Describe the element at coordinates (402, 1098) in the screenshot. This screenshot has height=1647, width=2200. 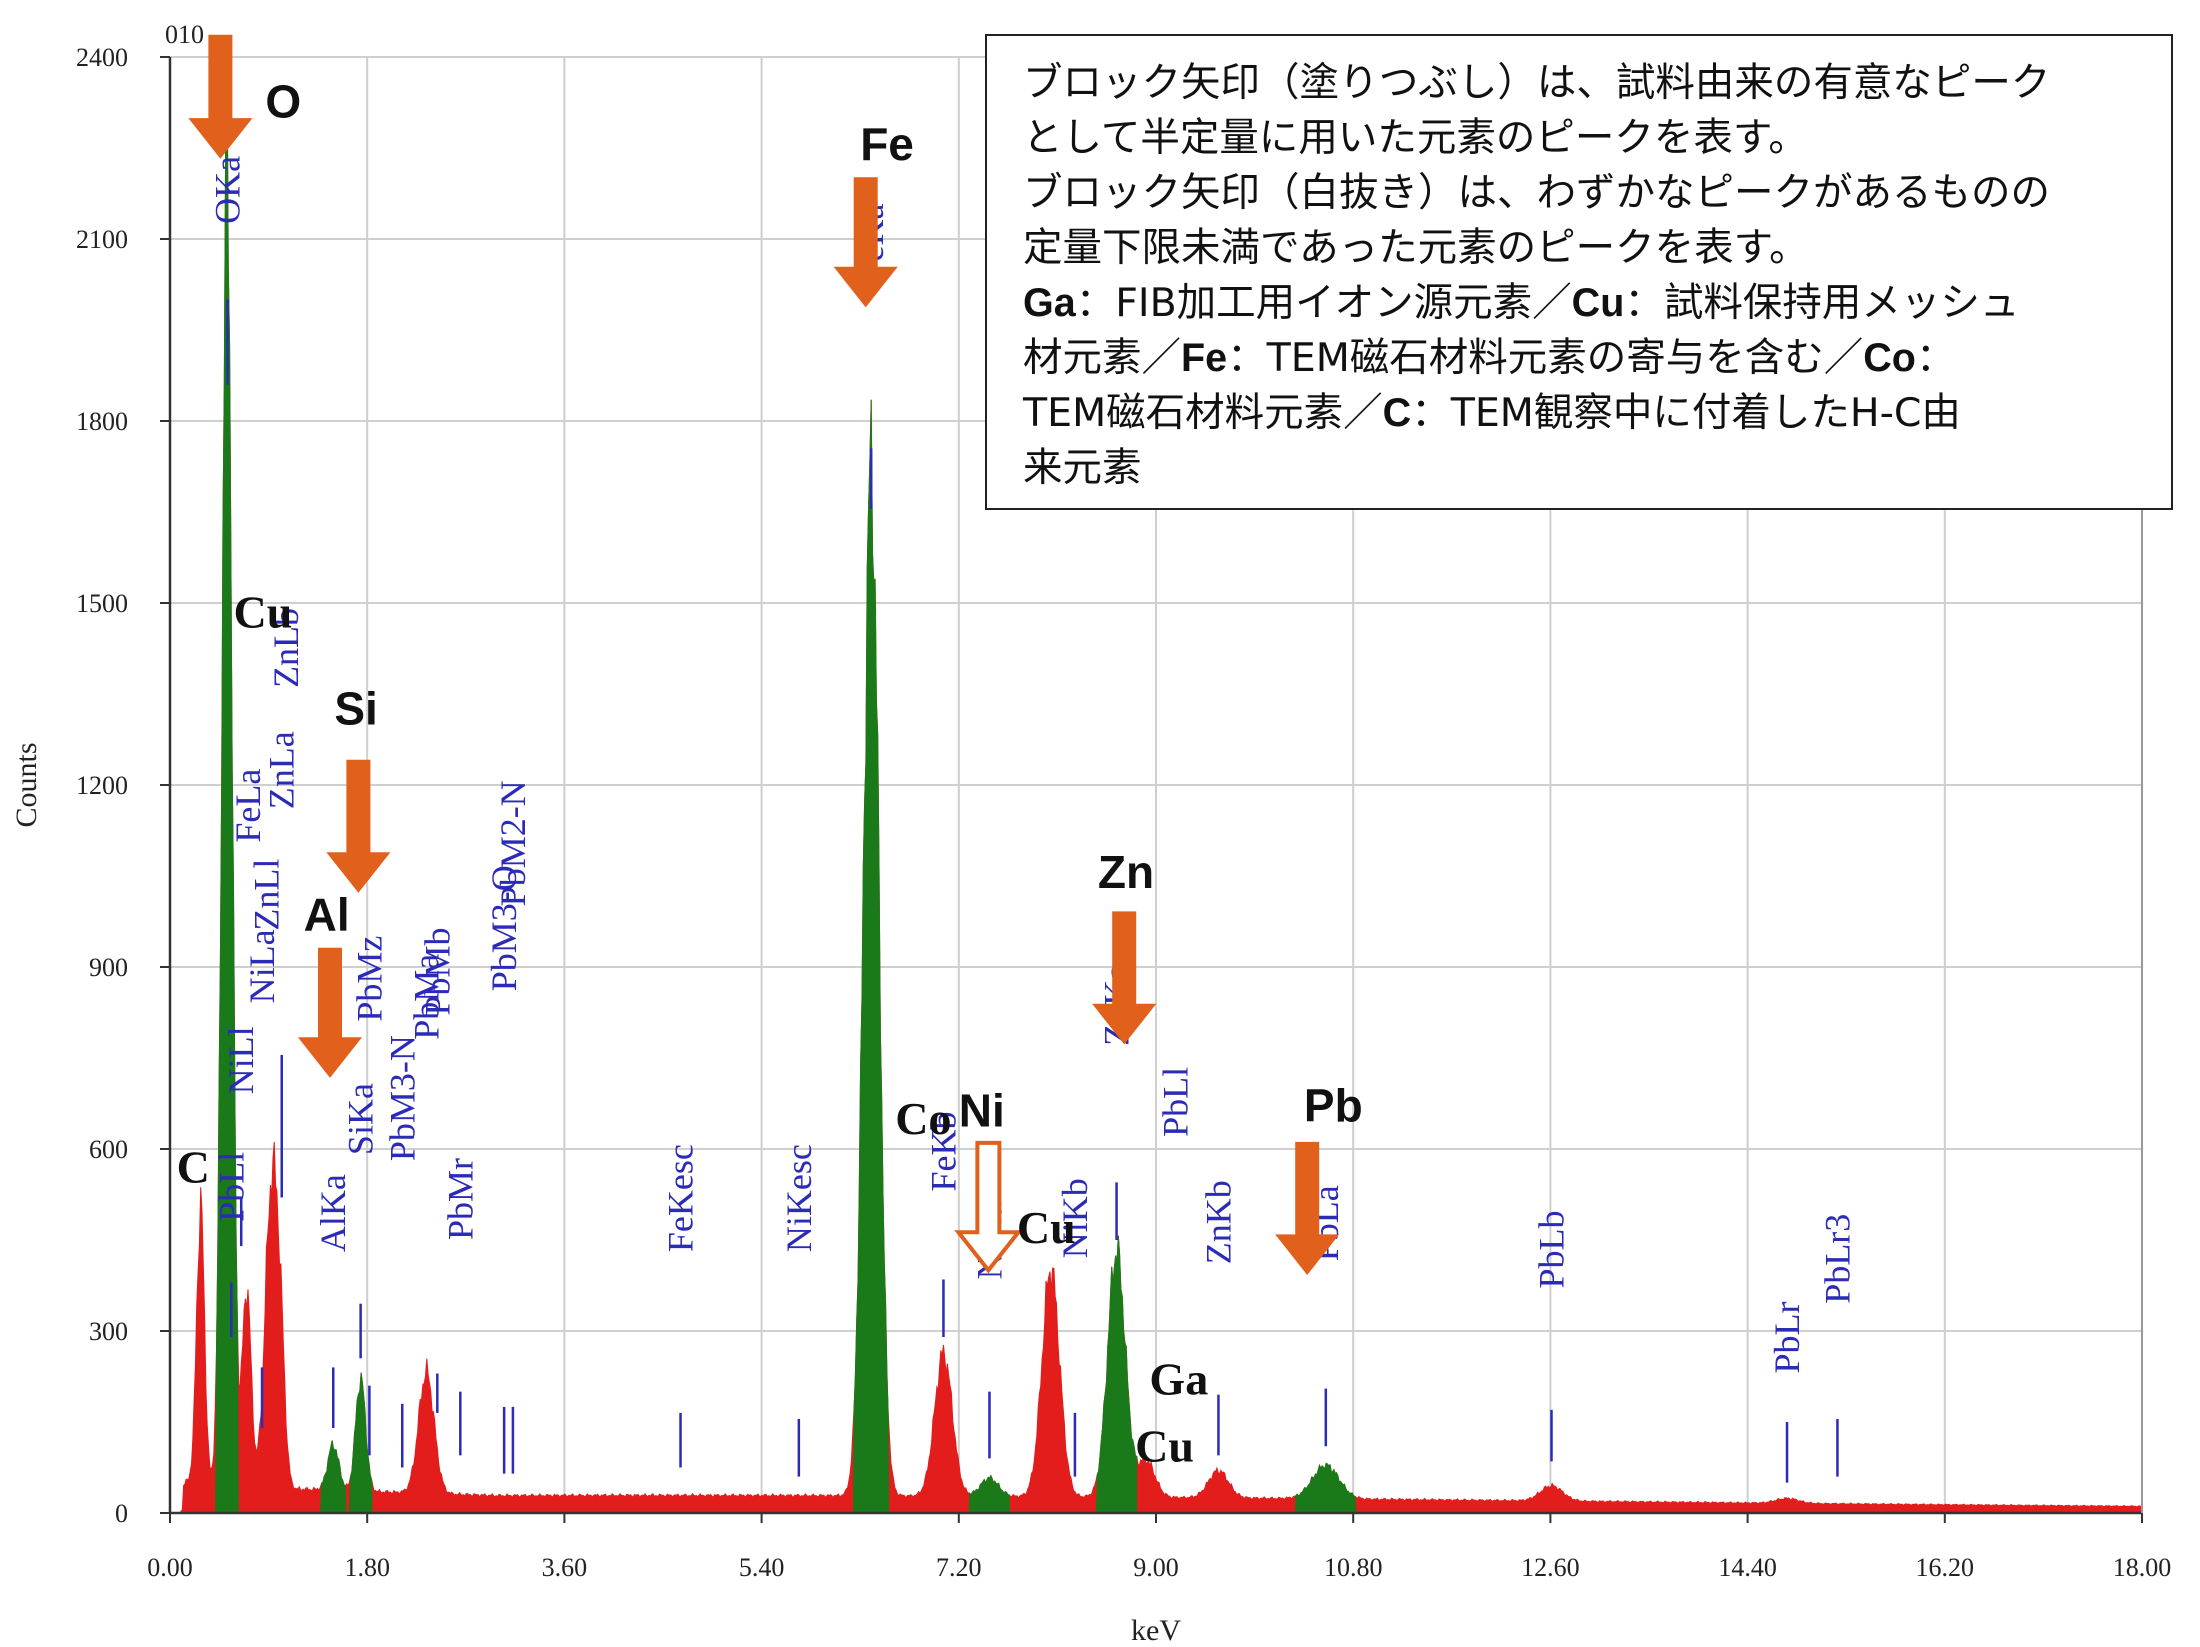
I see `line-label-11: PbM3-N` at that location.